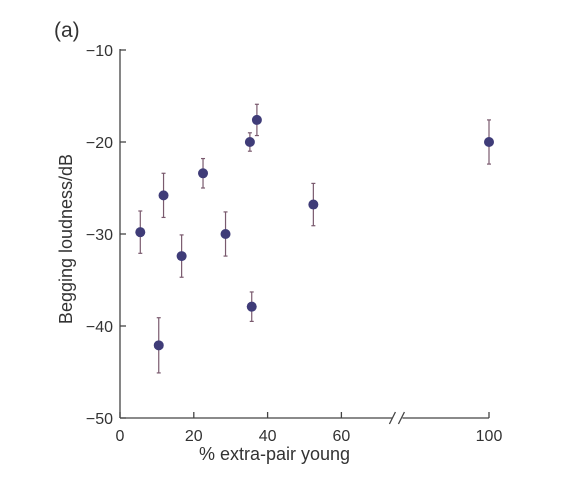 The image size is (570, 500). Describe the element at coordinates (99, 51) in the screenshot. I see `y-tick-label: −10` at that location.